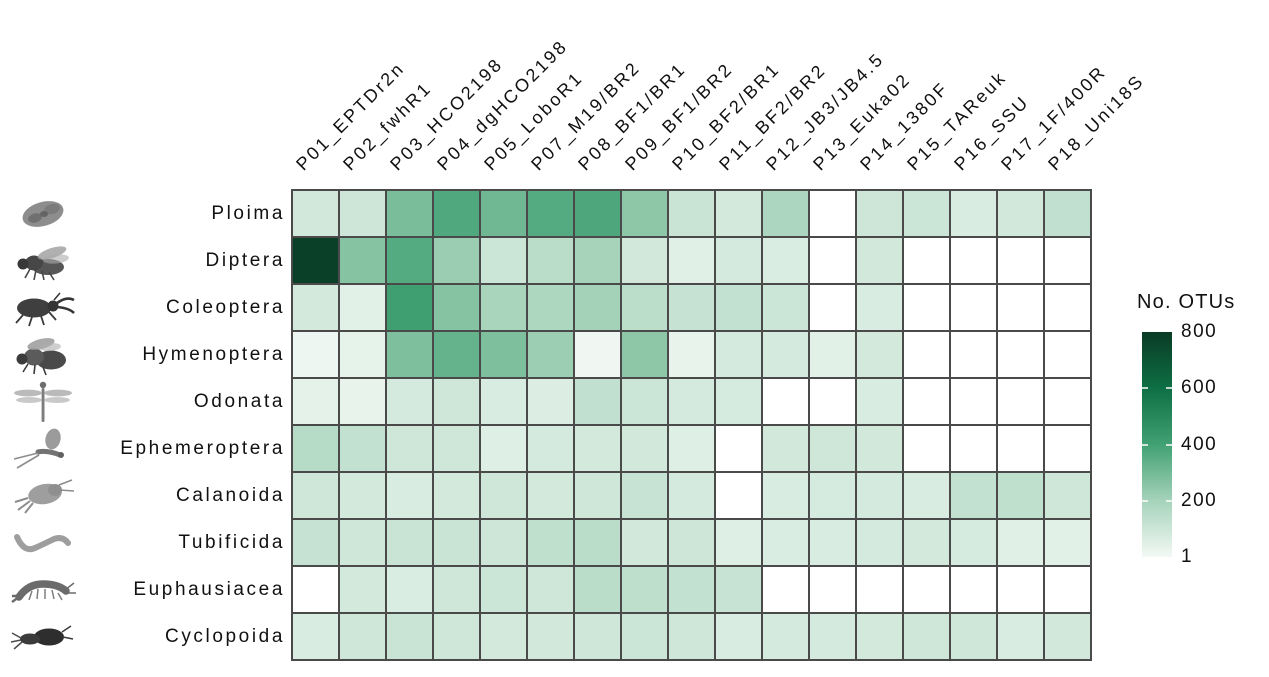 Image resolution: width=1269 pixels, height=677 pixels. I want to click on legend-tick-label: 200, so click(1199, 500).